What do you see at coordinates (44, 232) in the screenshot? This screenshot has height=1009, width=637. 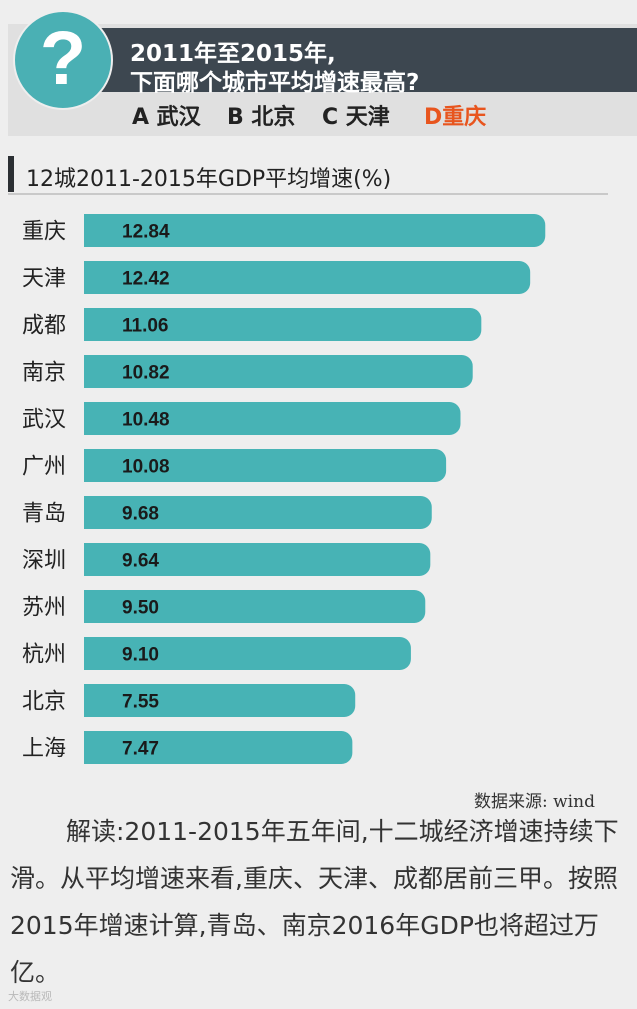 I see `category-label: 重庆` at bounding box center [44, 232].